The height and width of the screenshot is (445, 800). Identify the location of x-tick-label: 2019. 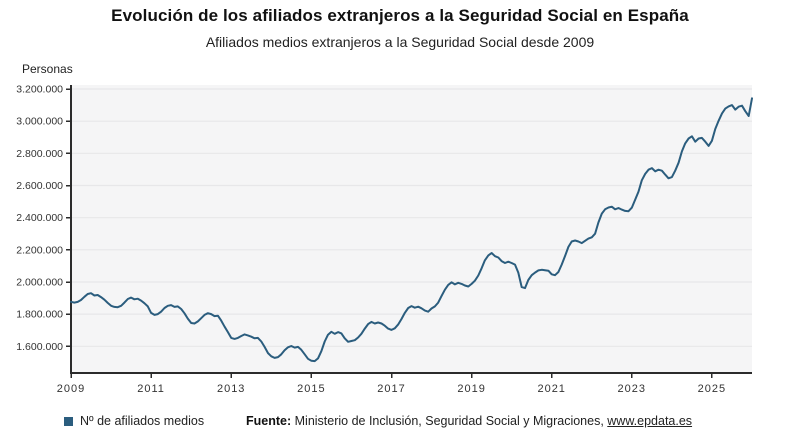
(471, 389).